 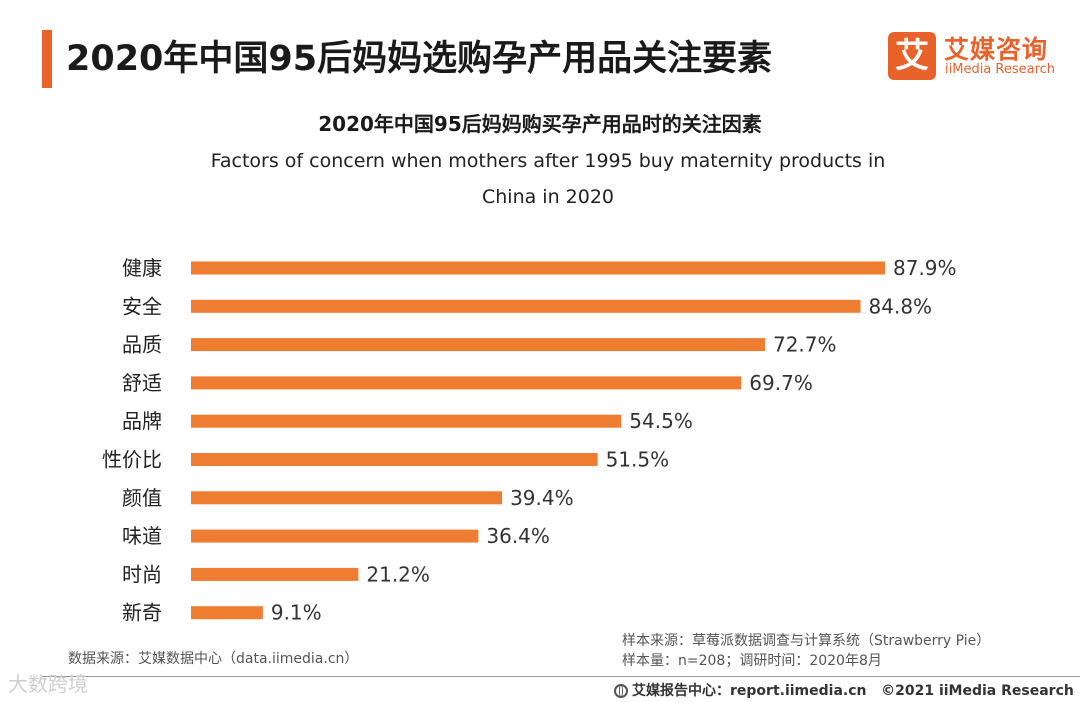 What do you see at coordinates (142, 306) in the screenshot?
I see `category-label: 安全` at bounding box center [142, 306].